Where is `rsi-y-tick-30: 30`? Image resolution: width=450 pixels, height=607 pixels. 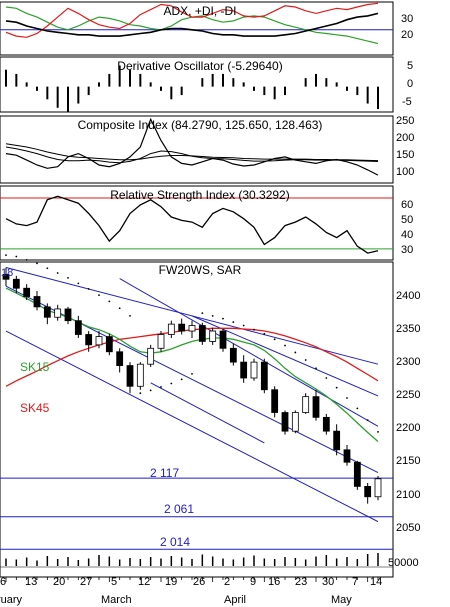
rsi-y-tick-30: 30 is located at coordinates (407, 250).